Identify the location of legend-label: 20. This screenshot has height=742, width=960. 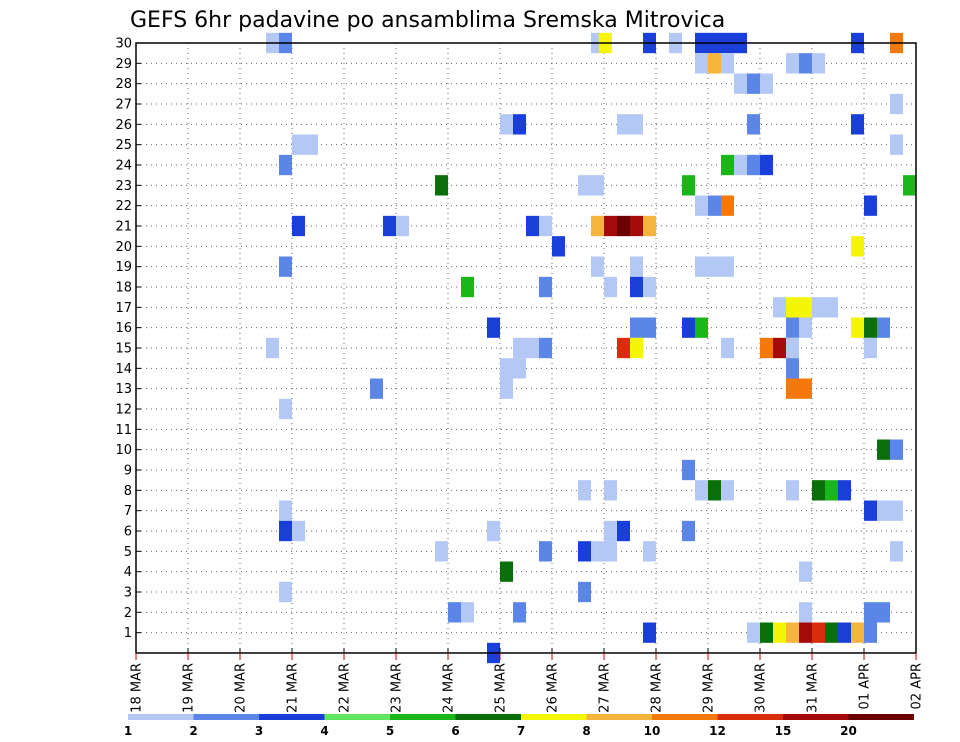
(848, 731).